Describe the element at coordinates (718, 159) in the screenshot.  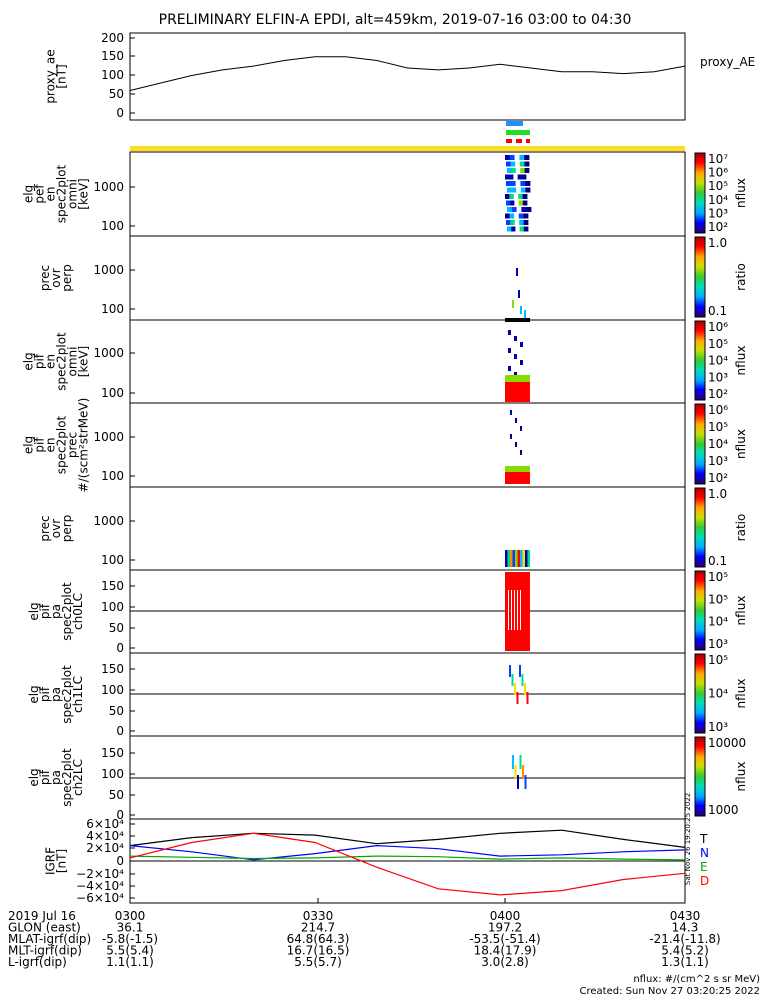
I see `colorbar-tick: 10⁷` at that location.